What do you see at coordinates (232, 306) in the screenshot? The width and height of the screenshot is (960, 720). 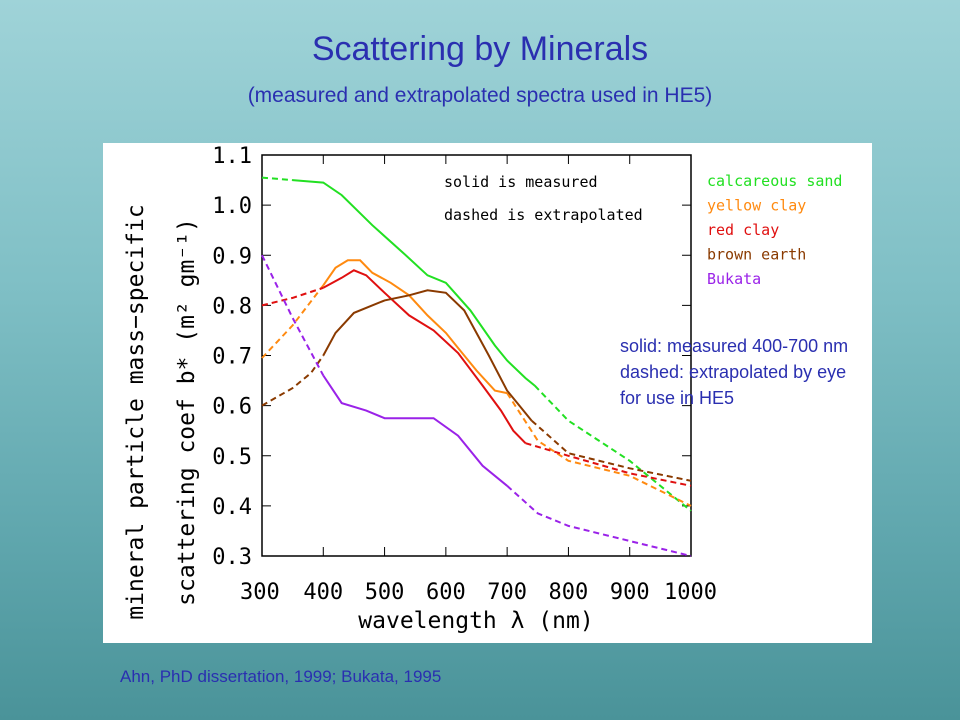 I see `y-tick-label: 0.8` at bounding box center [232, 306].